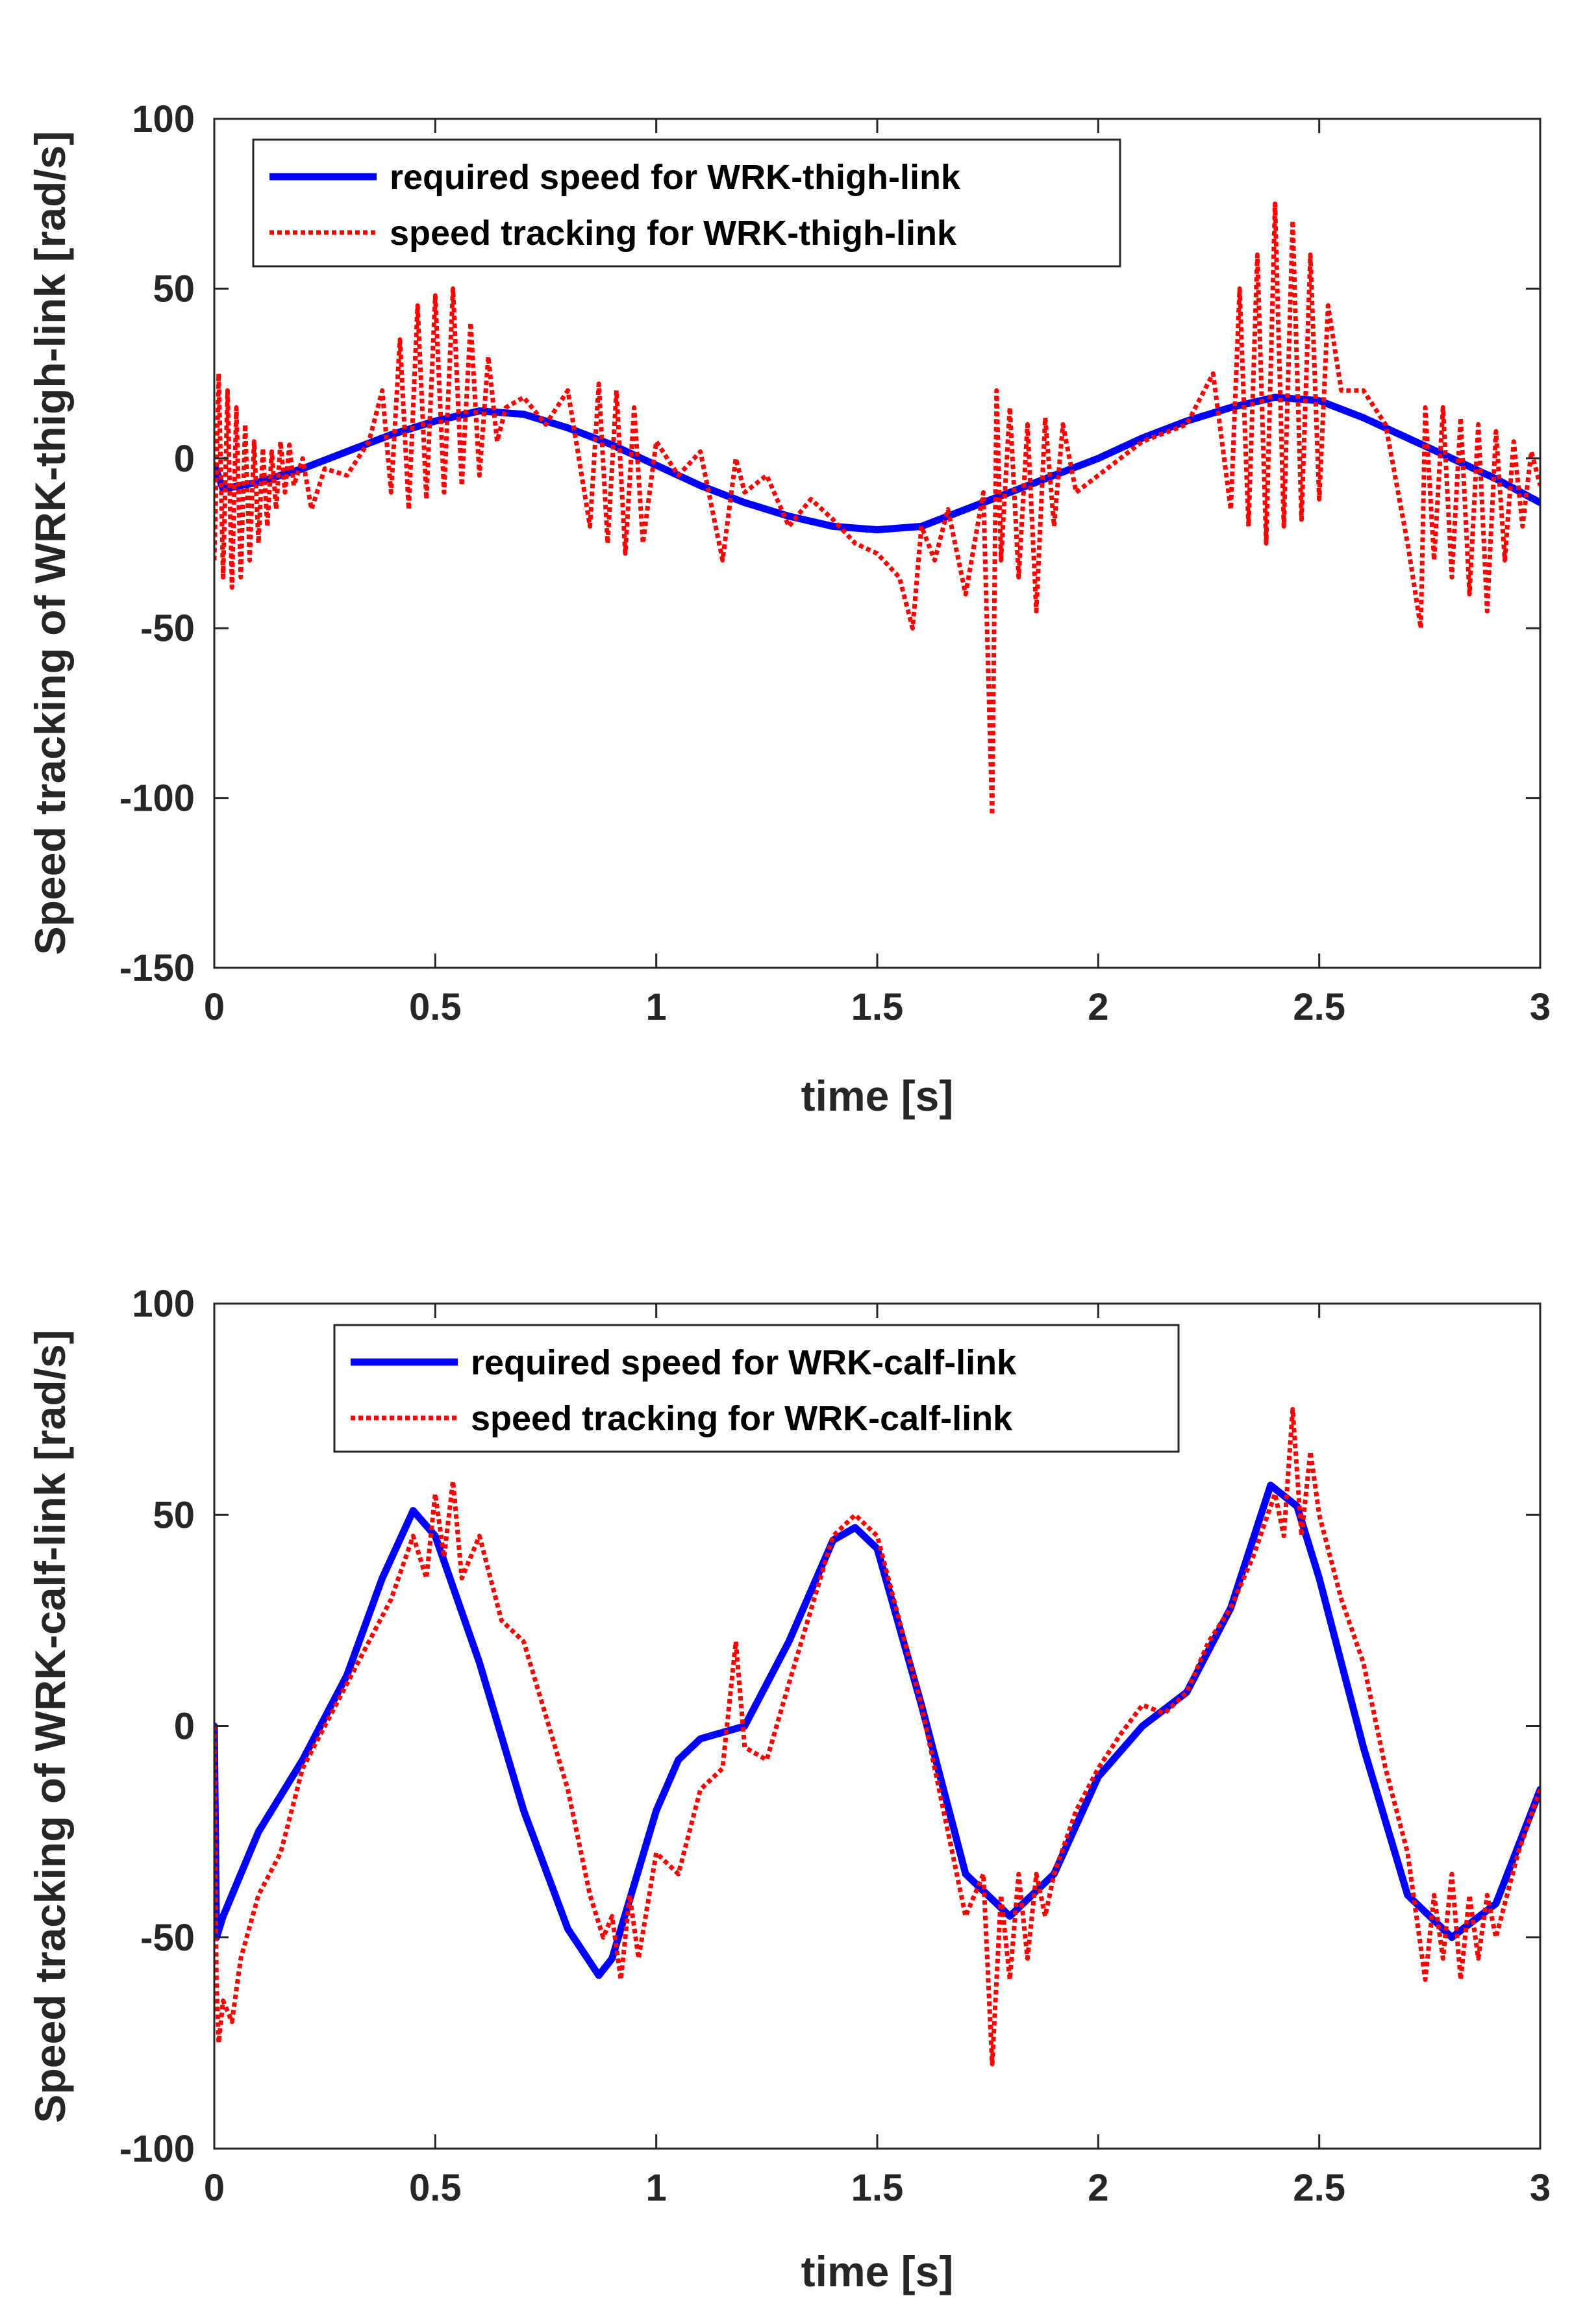 The width and height of the screenshot is (1585, 2324). Describe the element at coordinates (673, 233) in the screenshot. I see `legend-entry-label: speed tracking for WRK-thigh-link` at that location.